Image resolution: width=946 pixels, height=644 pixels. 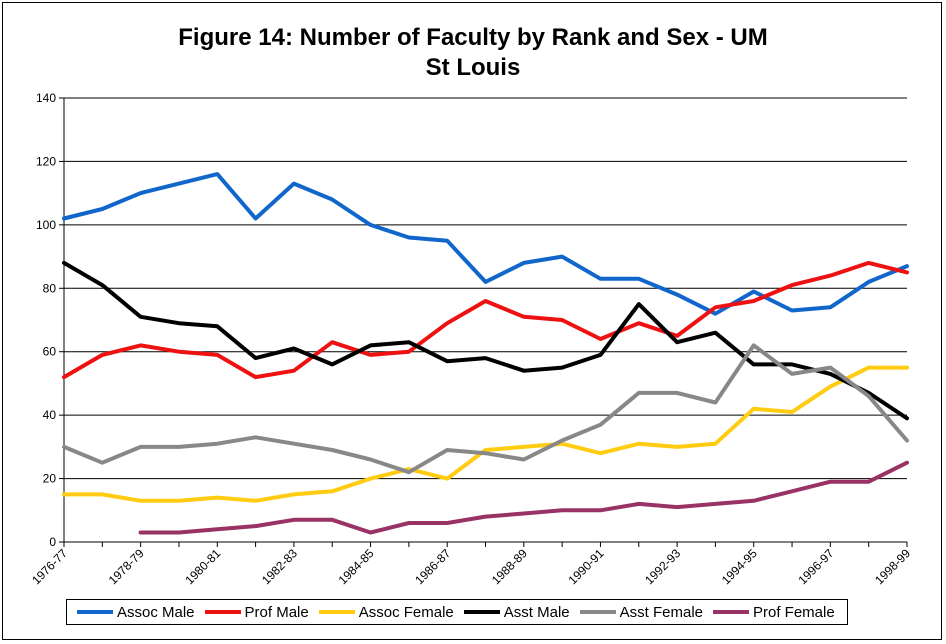 What do you see at coordinates (661, 612) in the screenshot?
I see `legend-label-asst-female: Asst Female` at bounding box center [661, 612].